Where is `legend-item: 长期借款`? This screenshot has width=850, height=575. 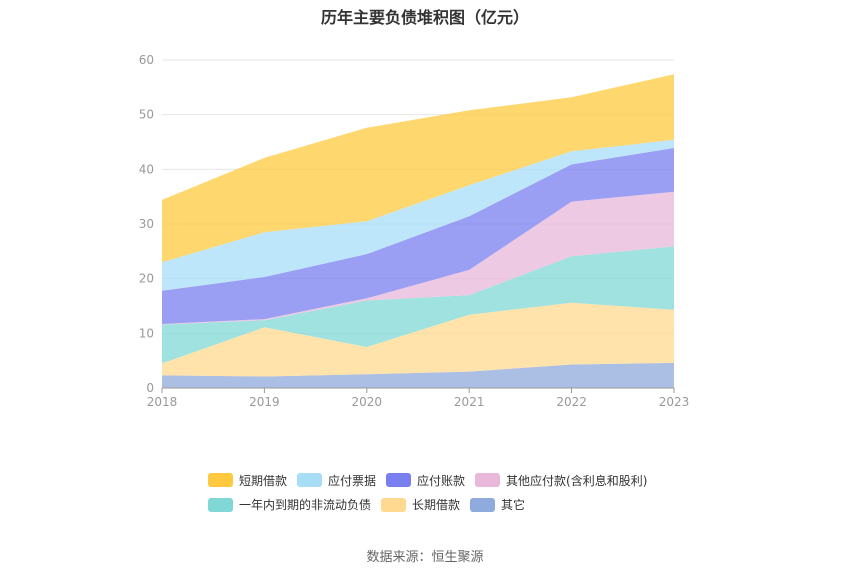 legend-item: 长期借款 is located at coordinates (420, 504).